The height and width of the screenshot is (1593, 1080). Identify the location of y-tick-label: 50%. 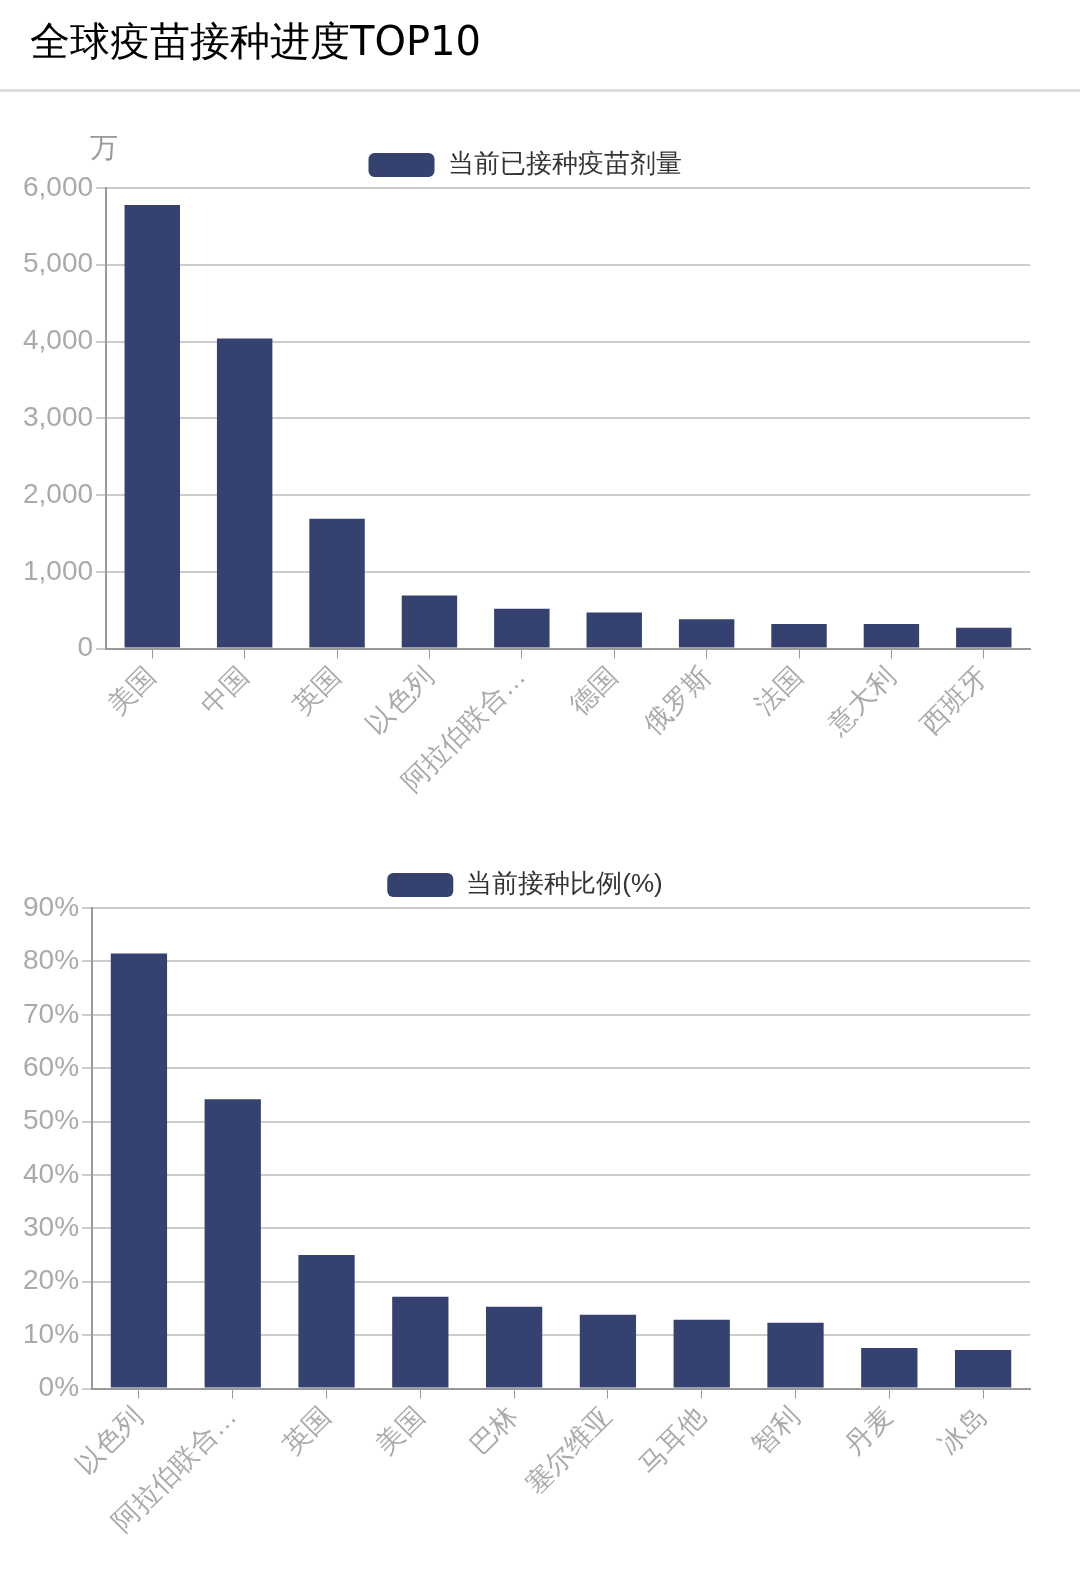
(51, 1120).